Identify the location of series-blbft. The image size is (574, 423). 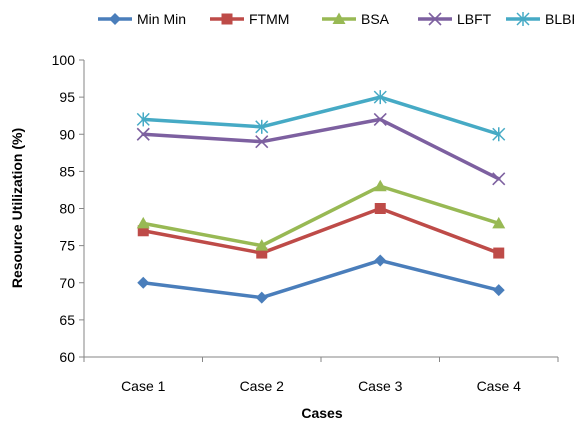
(321, 116).